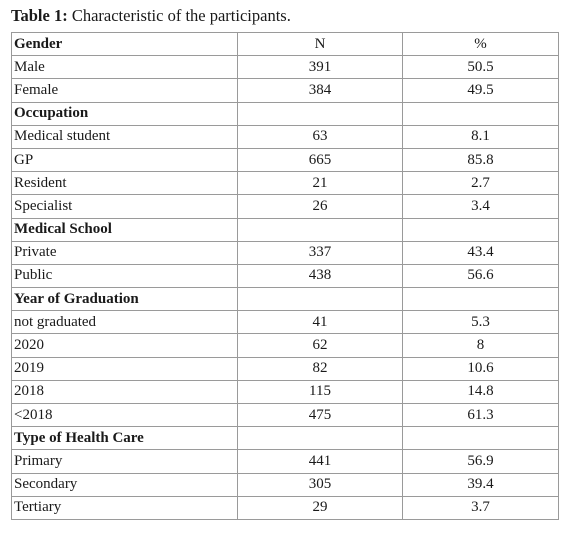 The height and width of the screenshot is (536, 567). Describe the element at coordinates (320, 392) in the screenshot. I see `count-cell: 115` at that location.